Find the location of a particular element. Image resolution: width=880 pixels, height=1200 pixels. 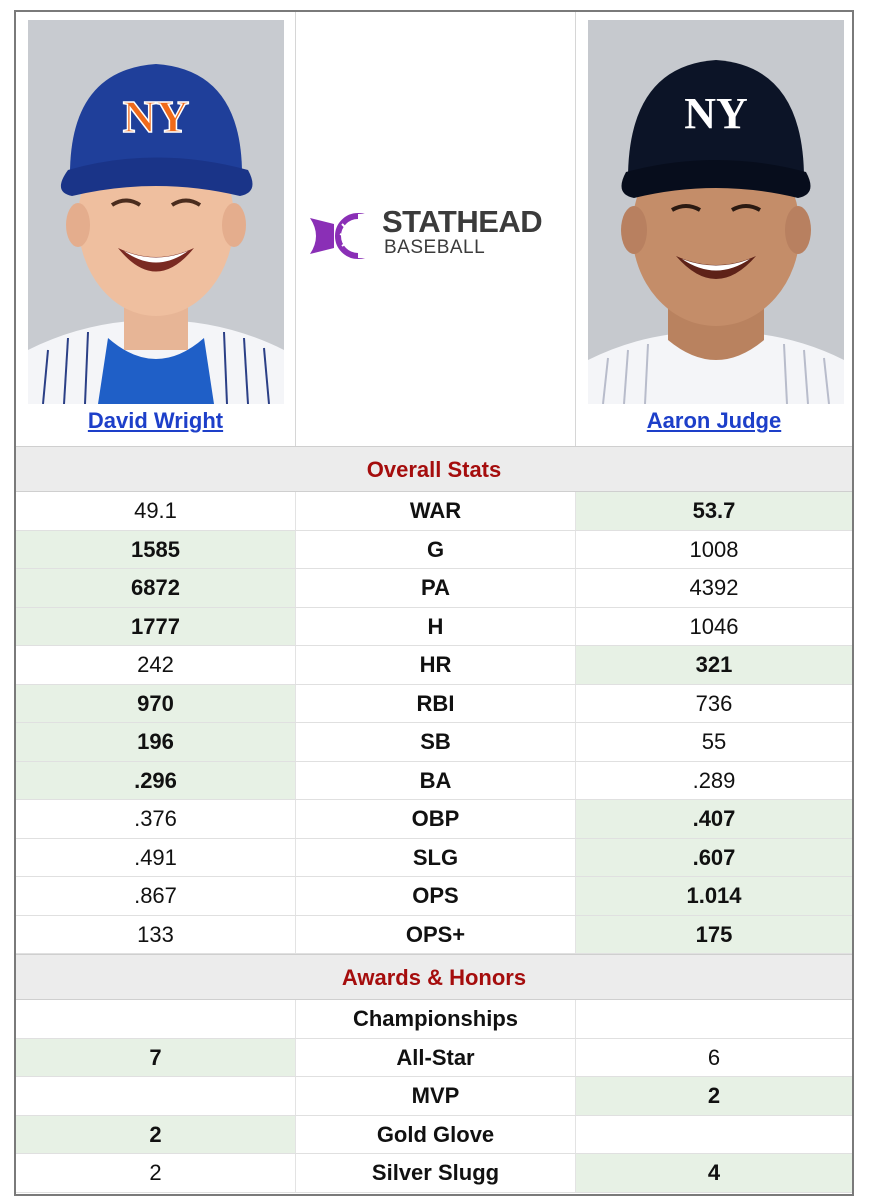

stat-row-war: 49.1 WAR 53.7 is located at coordinates (434, 511).